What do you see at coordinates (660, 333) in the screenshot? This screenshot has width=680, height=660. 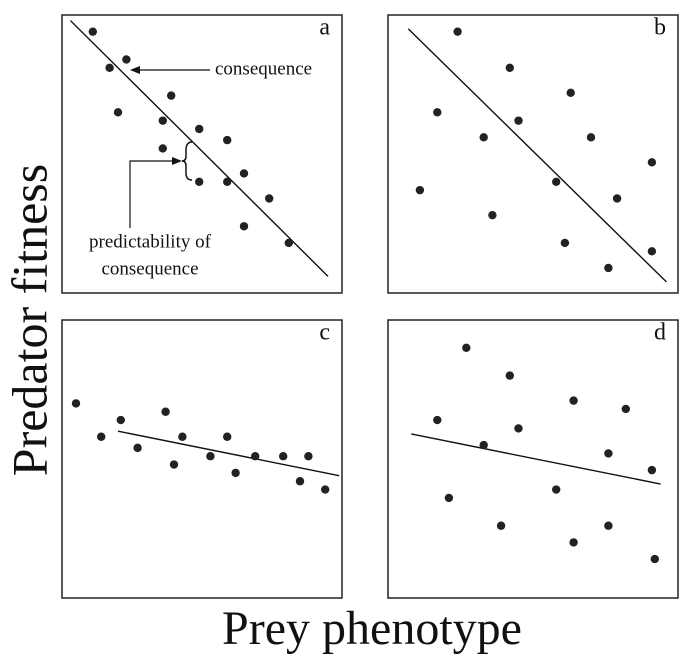 I see `panel-label: d` at bounding box center [660, 333].